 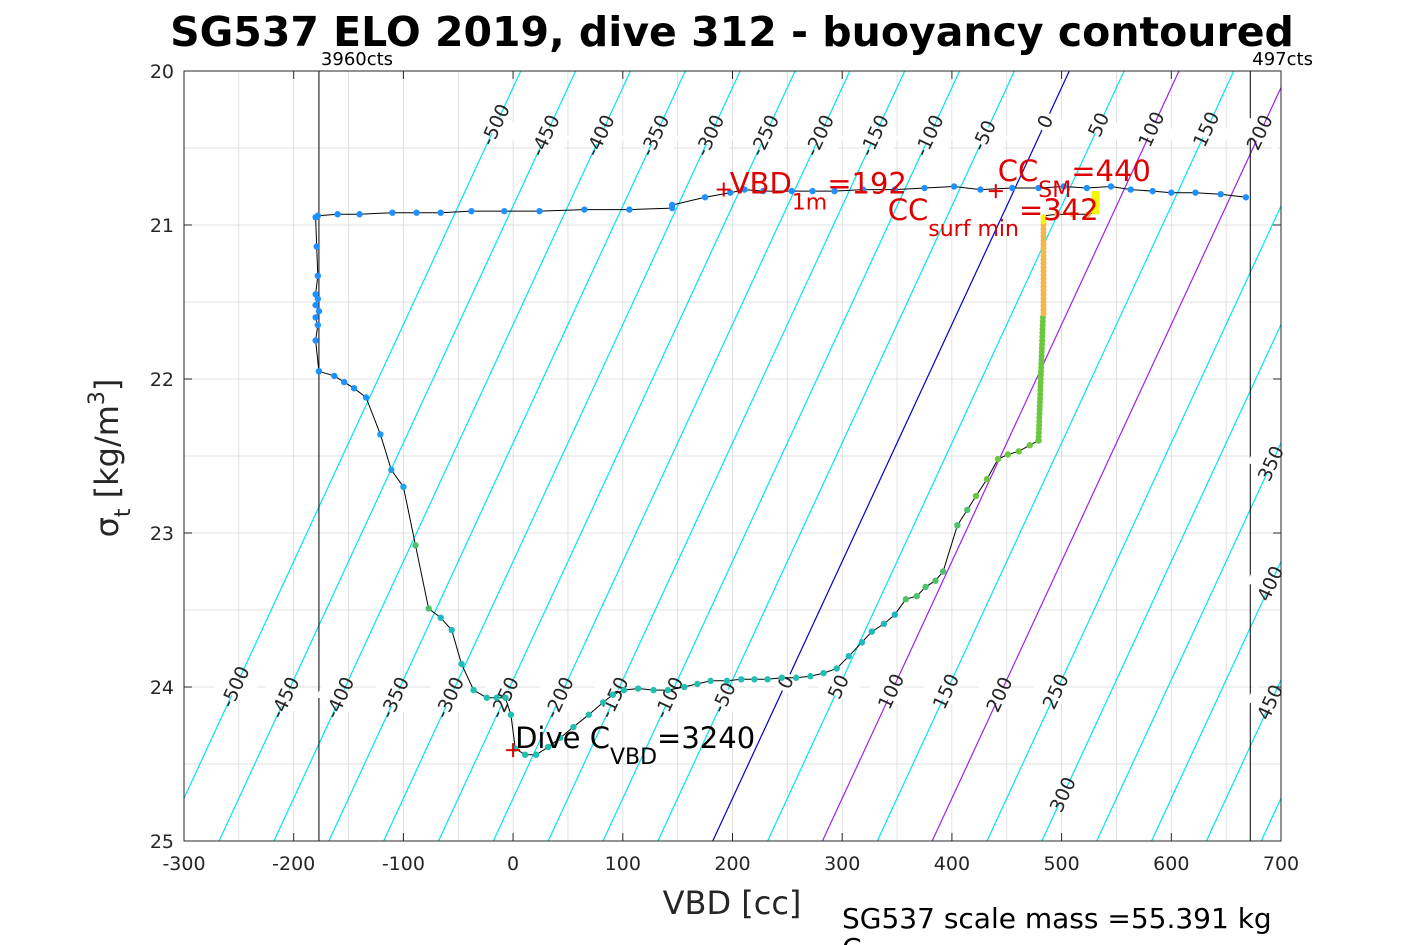 I want to click on footer-scale-mass: SG537 scale mass =55.391 kg, so click(x=1057, y=918).